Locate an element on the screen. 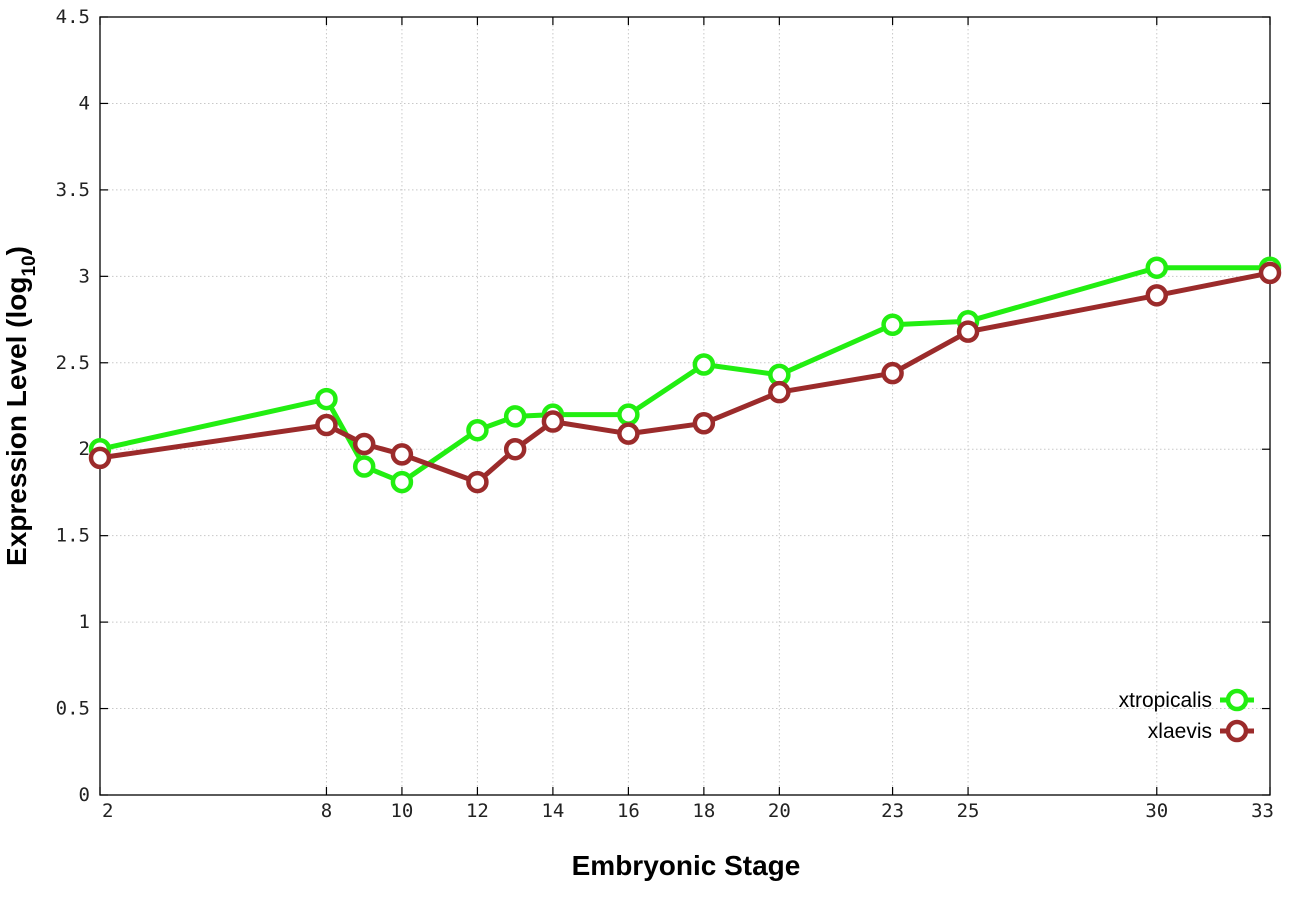 The width and height of the screenshot is (1296, 907). y-tick-label: 2.5 is located at coordinates (73, 363).